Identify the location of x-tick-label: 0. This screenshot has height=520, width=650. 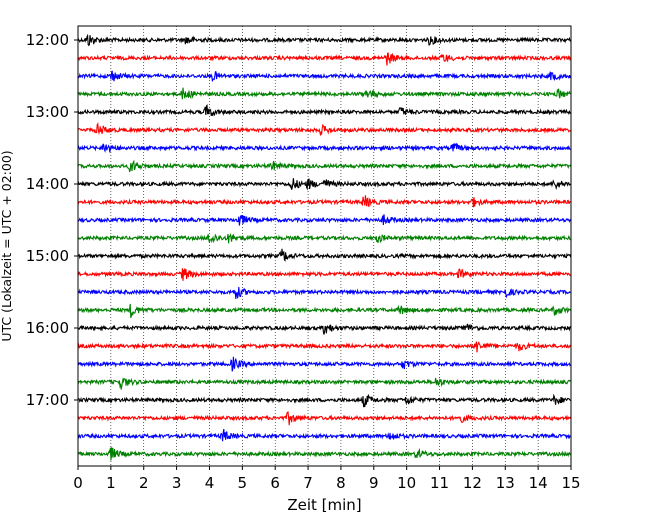
(78, 483).